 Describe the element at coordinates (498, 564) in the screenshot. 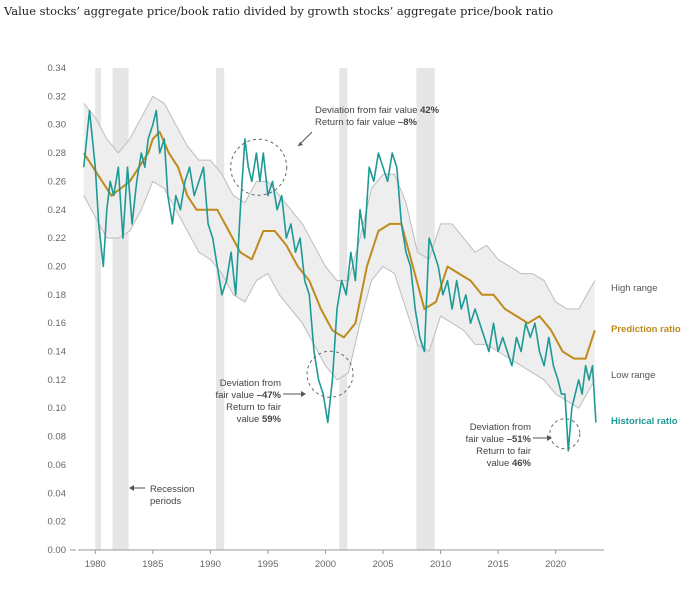

I see `x-tick-label: 2015` at that location.